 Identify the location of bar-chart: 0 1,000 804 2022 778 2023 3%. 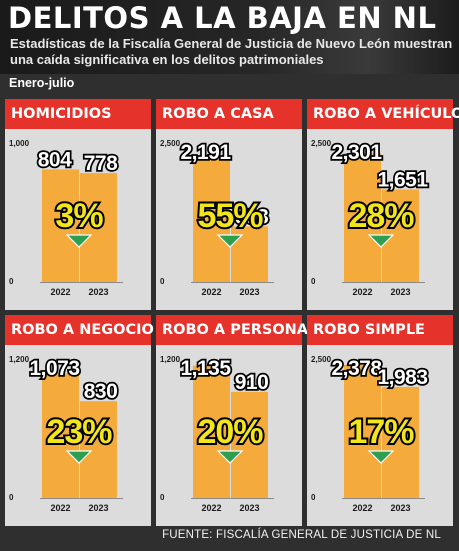
(66, 218).